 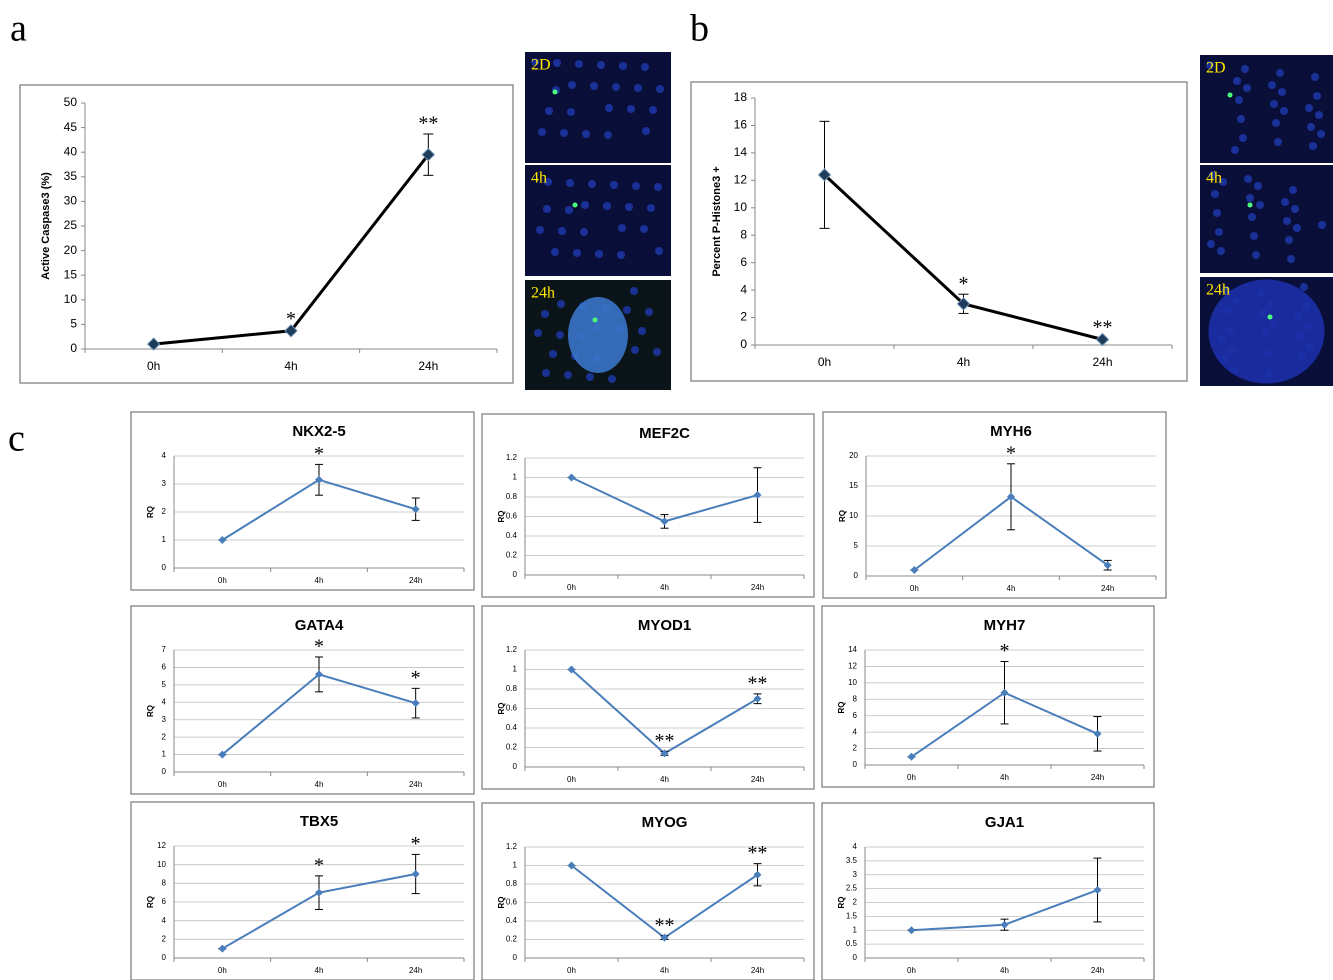 I want to click on micrograph-label: 4h, so click(x=1214, y=178).